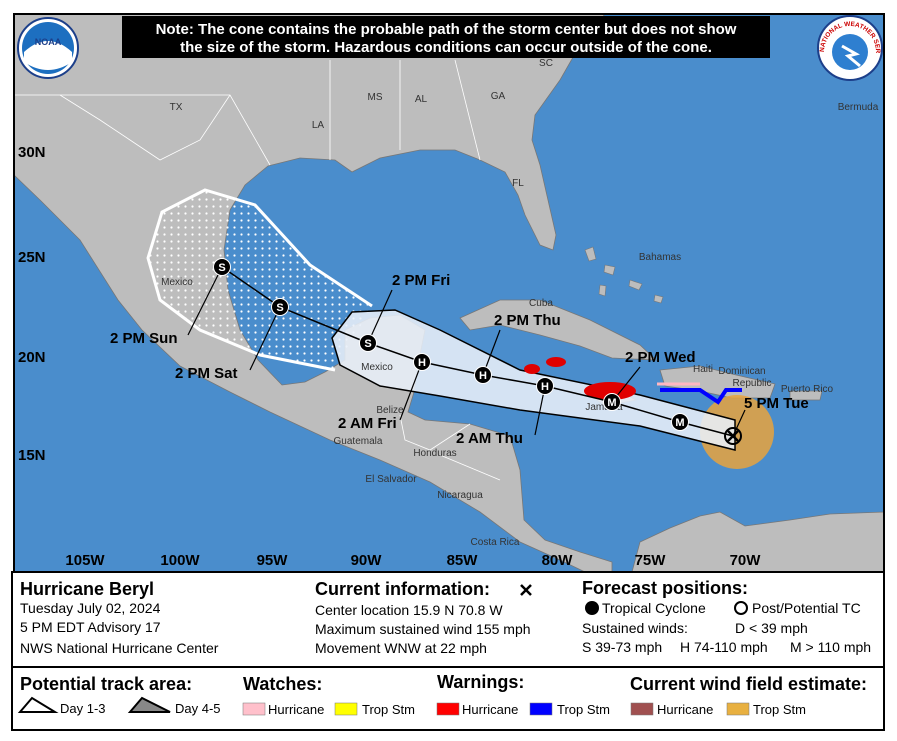 The width and height of the screenshot is (897, 741). What do you see at coordinates (149, 704) in the screenshot?
I see `day45-icon` at bounding box center [149, 704].